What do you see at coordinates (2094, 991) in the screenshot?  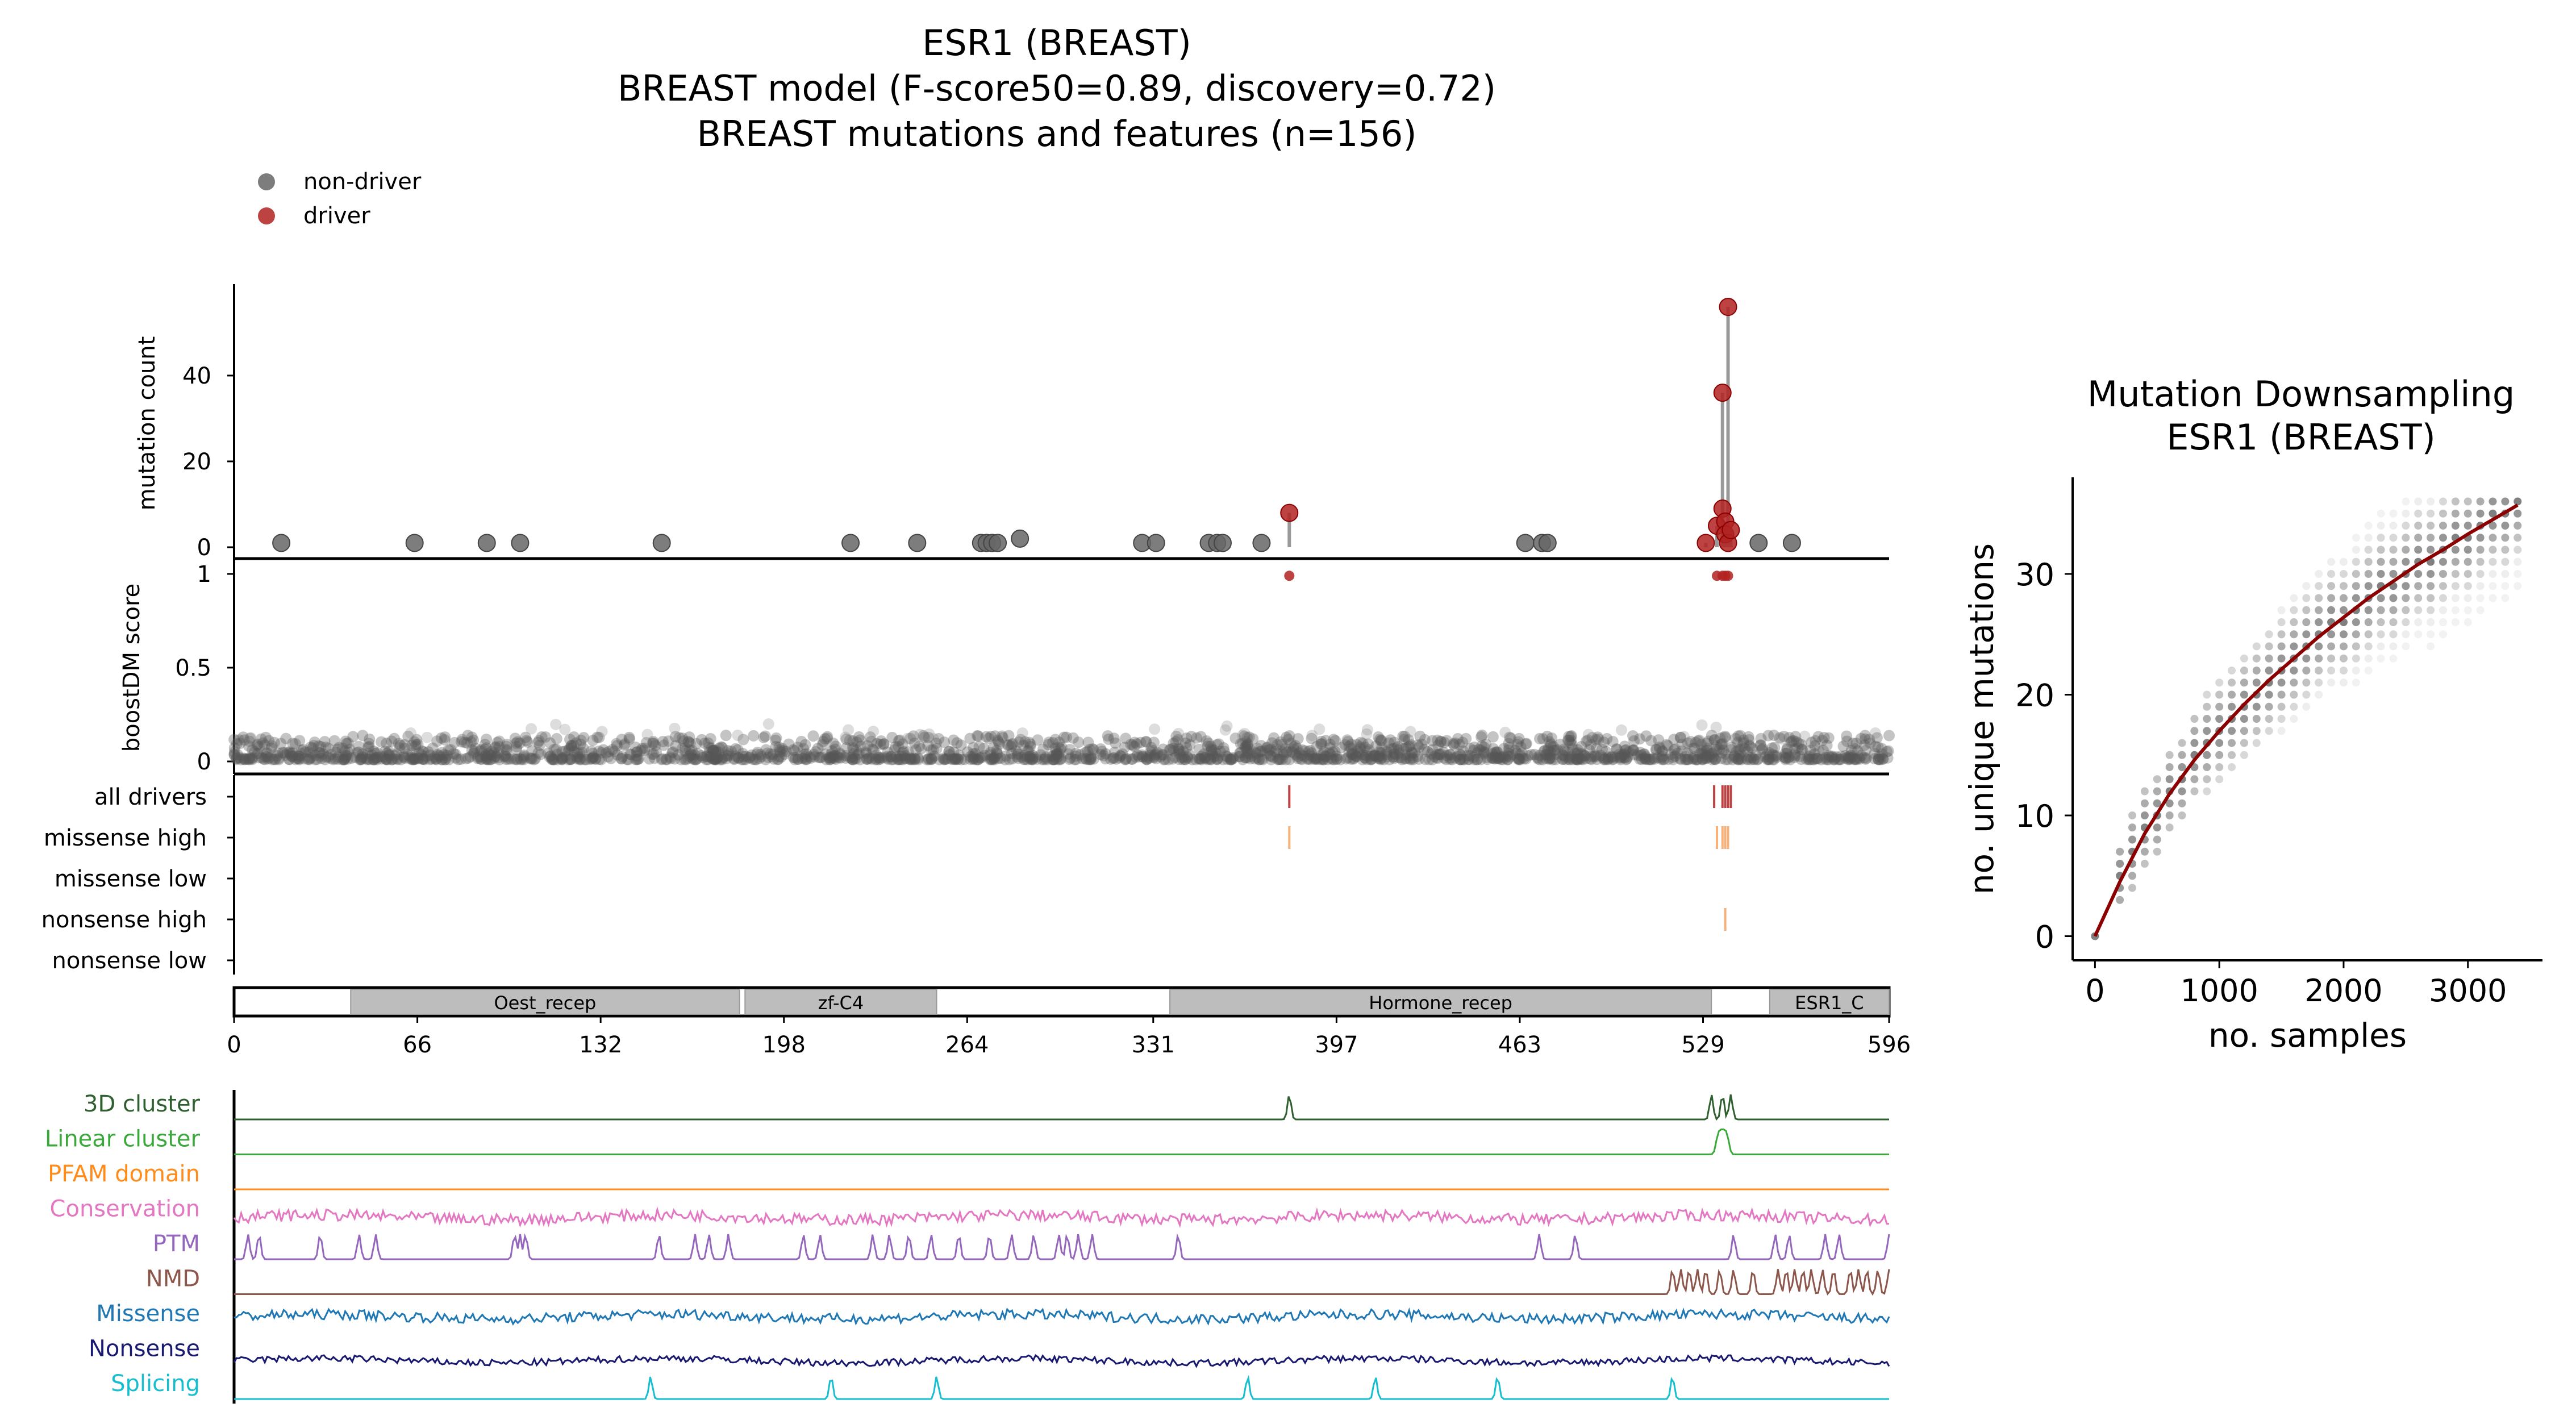 I see `down-xtick-label: 0` at bounding box center [2094, 991].